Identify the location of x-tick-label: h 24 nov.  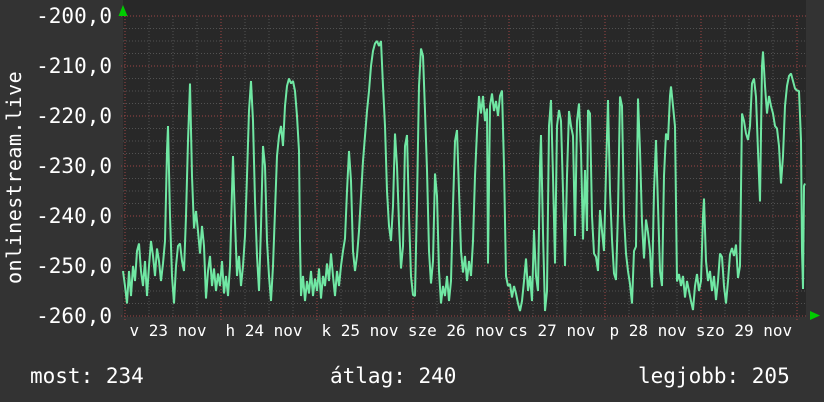
(264, 330).